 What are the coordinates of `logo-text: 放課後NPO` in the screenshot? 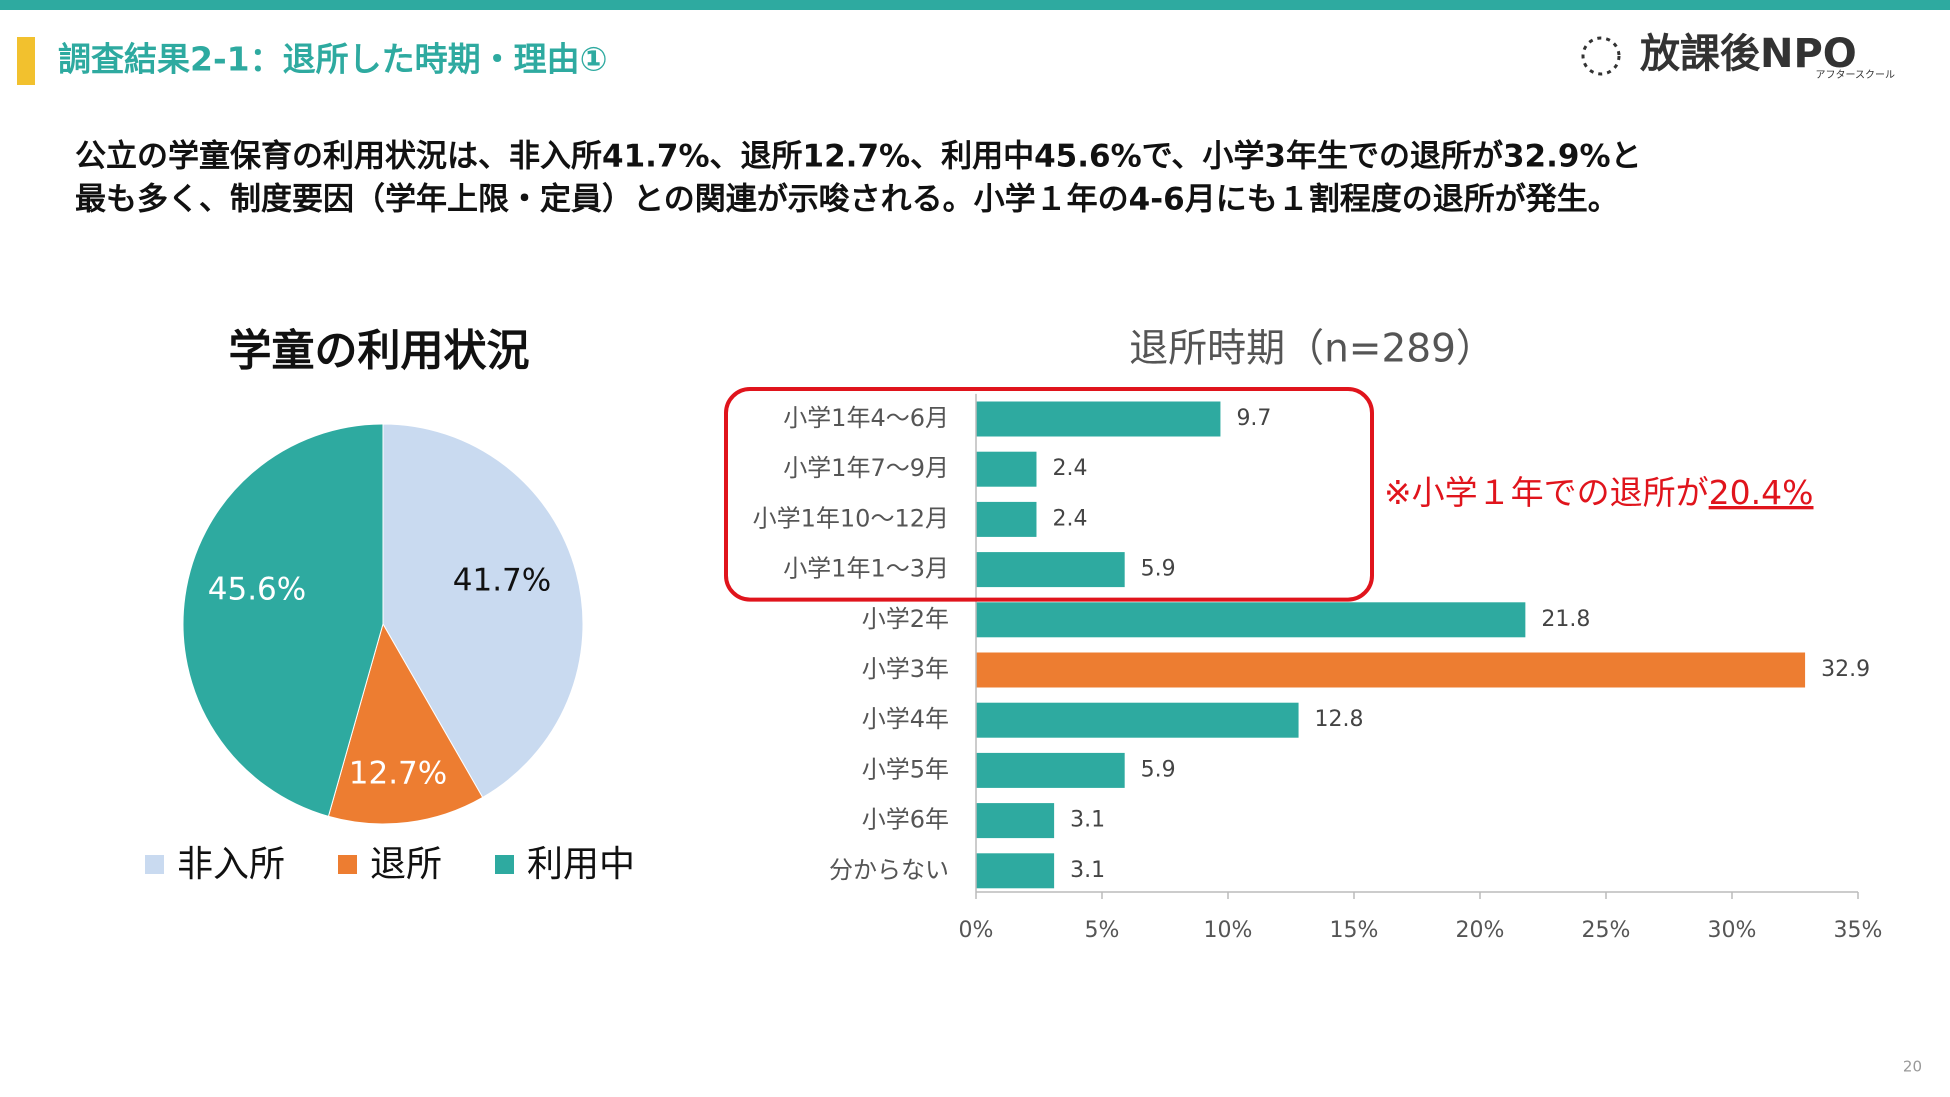 It's located at (1748, 54).